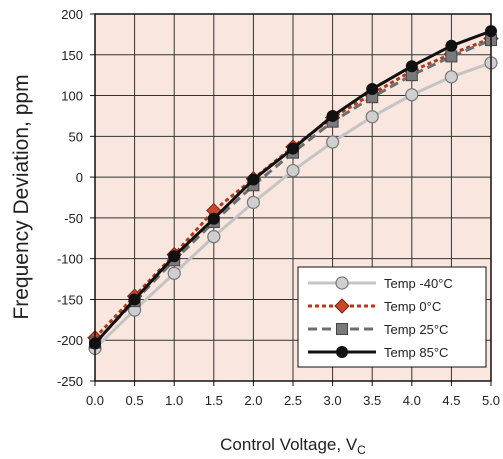  Describe the element at coordinates (95, 400) in the screenshot. I see `x-tick-label: 0.0` at that location.